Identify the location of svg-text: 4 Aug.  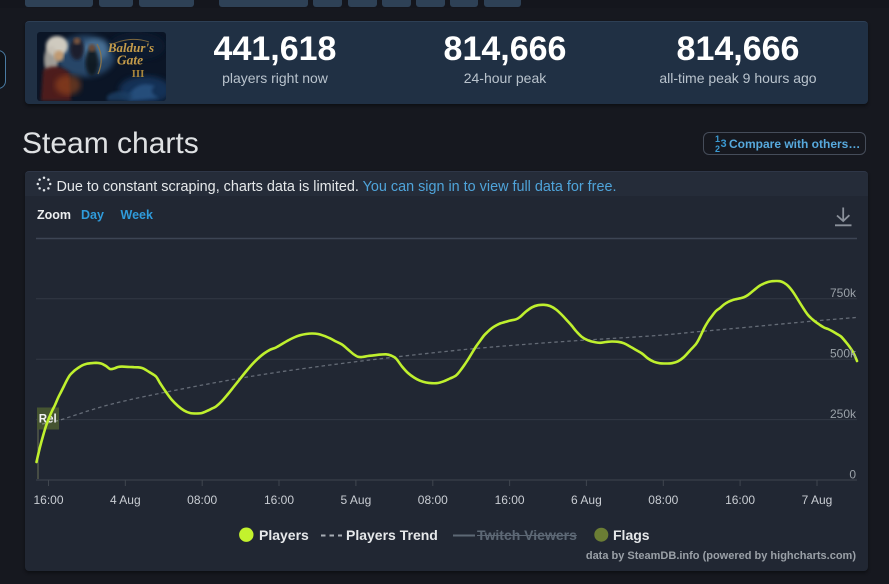
(125, 500).